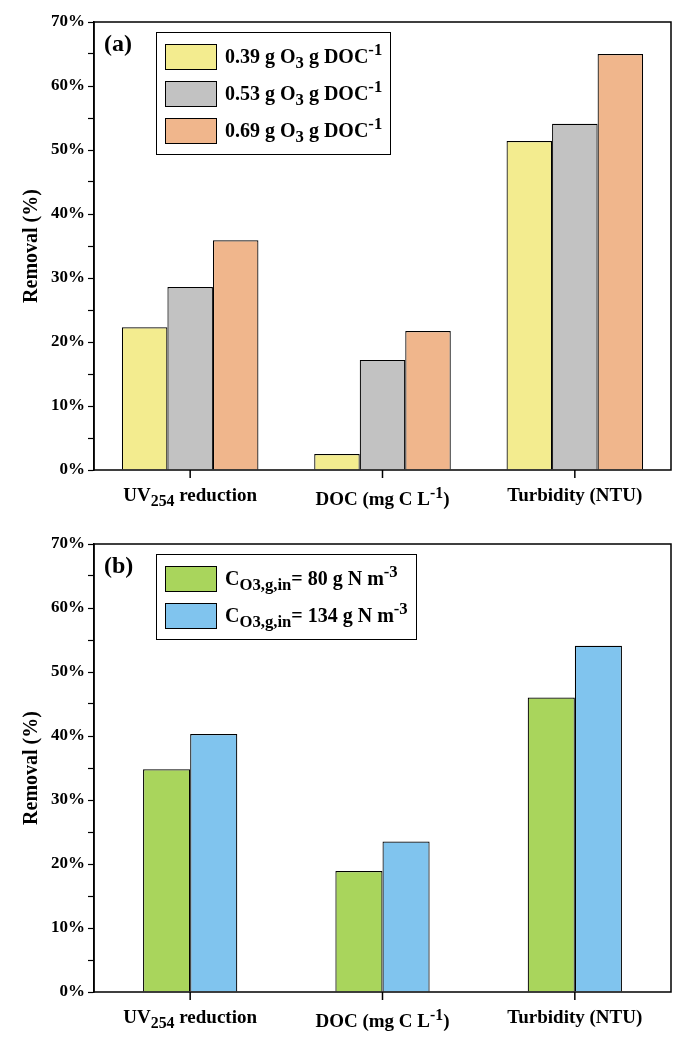  Describe the element at coordinates (304, 93) in the screenshot. I see `legend-label: 0.53 g O$_{3}$ g DOC$^{-1}$` at that location.